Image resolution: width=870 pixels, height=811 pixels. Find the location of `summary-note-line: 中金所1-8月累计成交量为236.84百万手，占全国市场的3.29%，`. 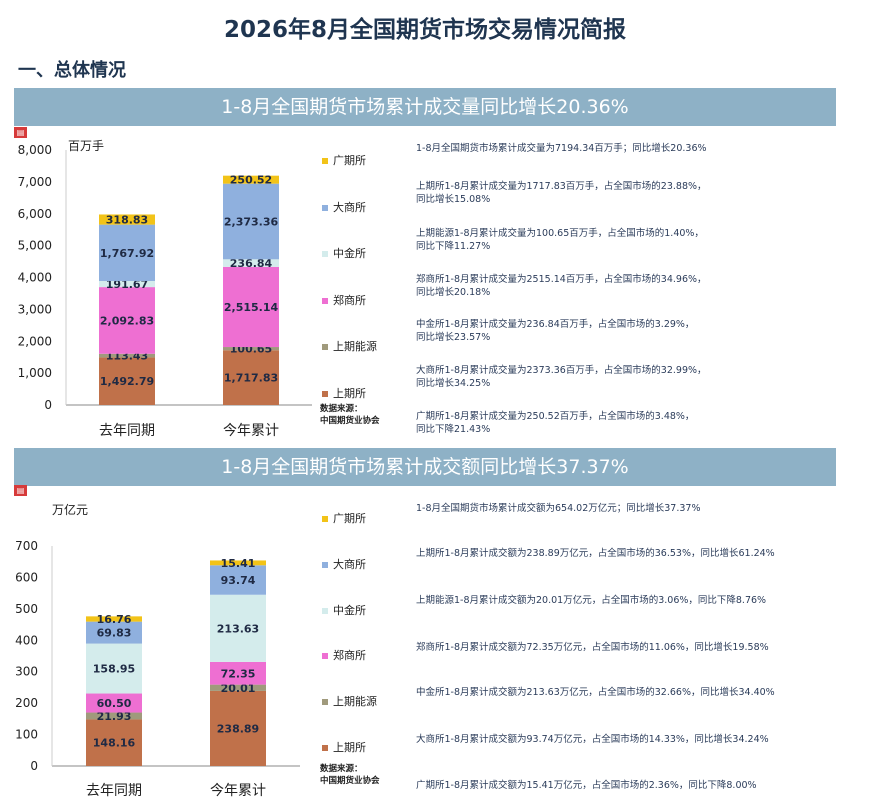

summary-note-line: 中金所1-8月累计成交量为236.84百万手，占全国市场的3.29%， is located at coordinates (555, 324).